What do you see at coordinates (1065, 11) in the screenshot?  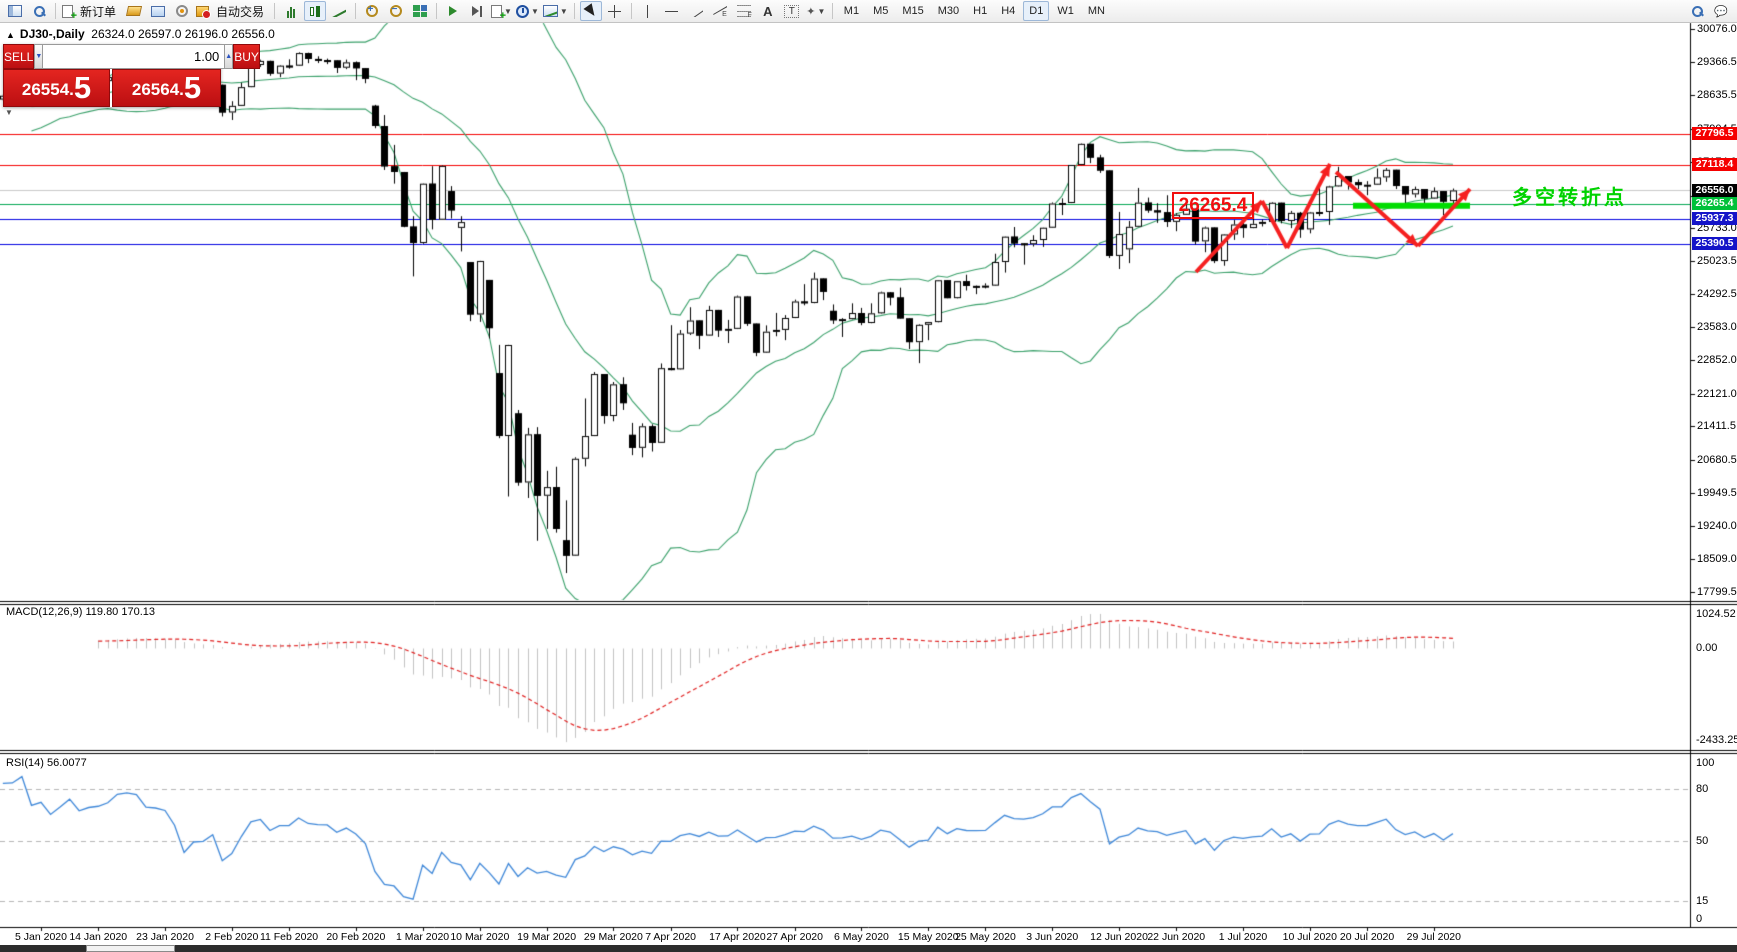 I see `tf-w1-button: W1` at bounding box center [1065, 11].